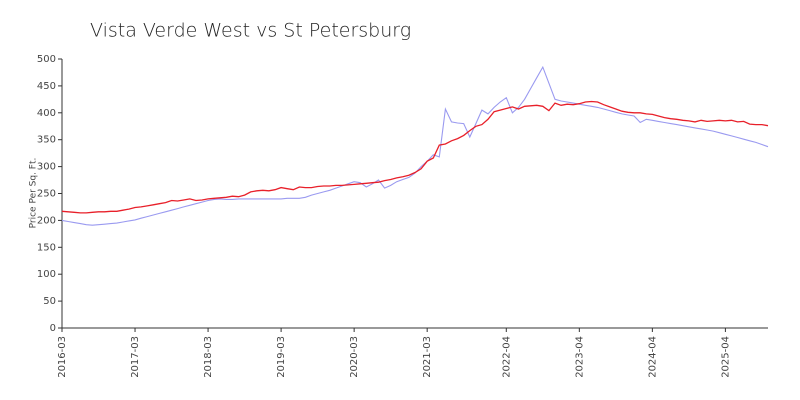 The width and height of the screenshot is (800, 400). Describe the element at coordinates (46, 113) in the screenshot. I see `y-tick-label: 400` at that location.